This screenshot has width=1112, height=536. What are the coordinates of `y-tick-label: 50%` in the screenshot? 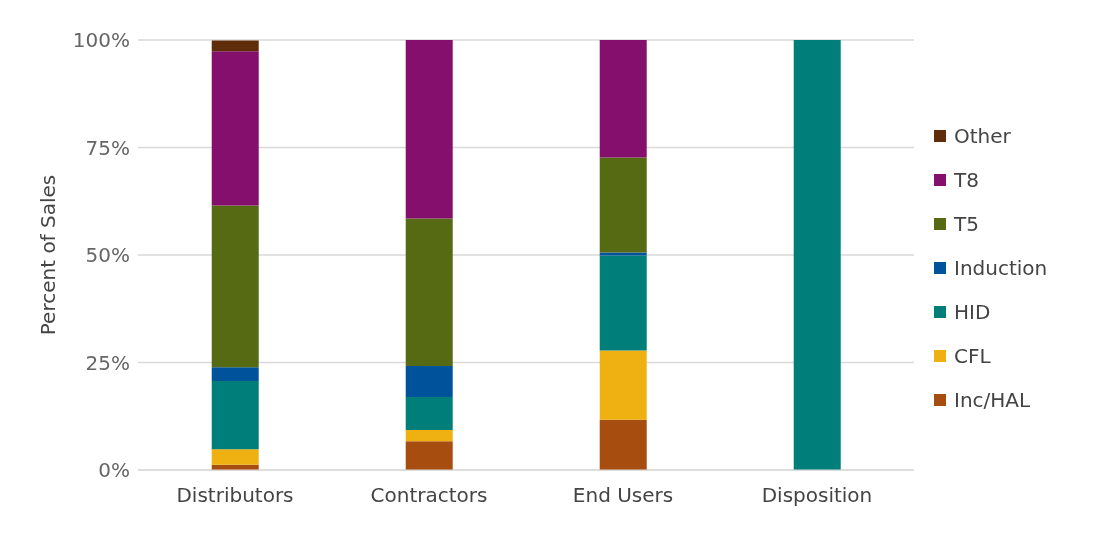 It's located at (107, 255).